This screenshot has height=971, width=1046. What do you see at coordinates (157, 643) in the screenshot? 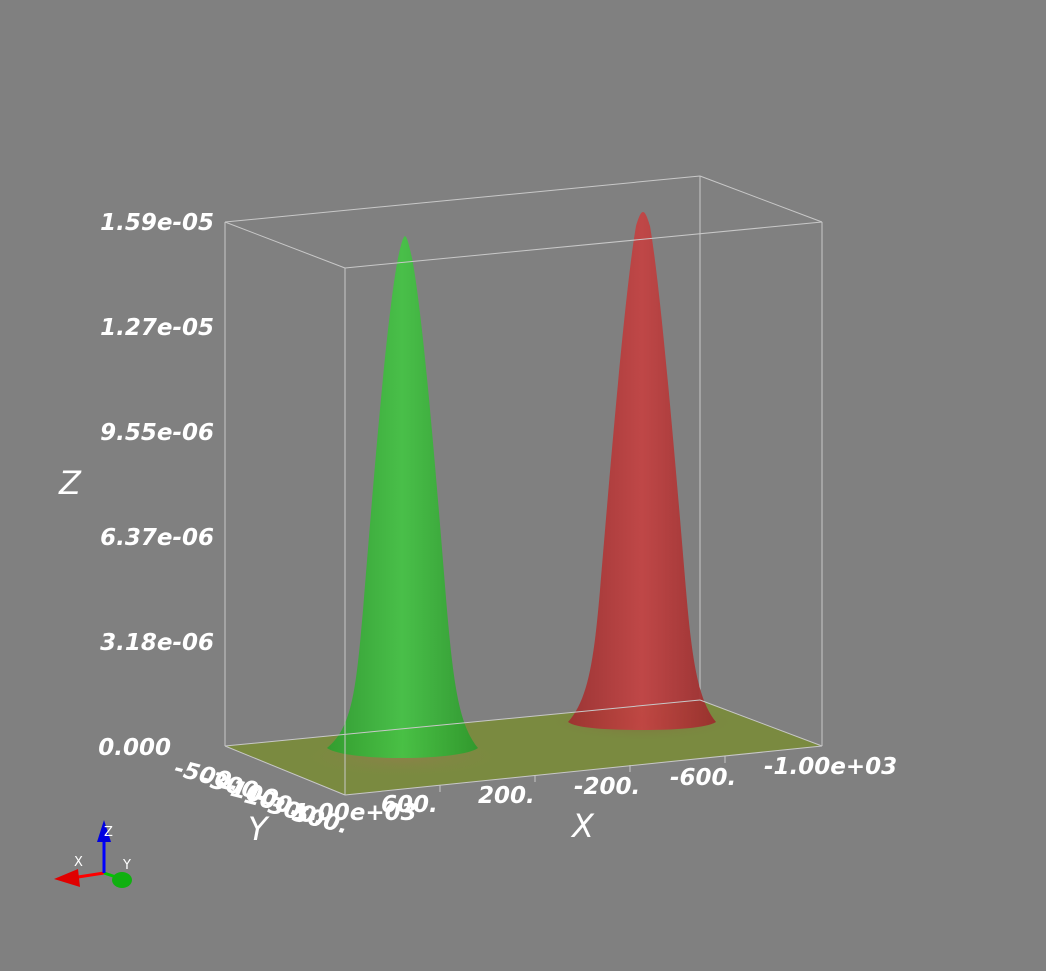
I see `z-tick-label: 3.18e-06` at bounding box center [157, 643].